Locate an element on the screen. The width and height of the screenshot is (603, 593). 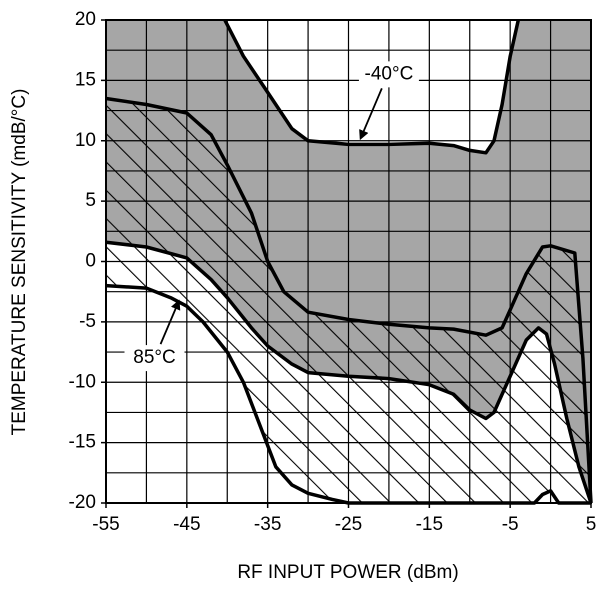
y-tick-label: -5 is located at coordinates (87, 321).